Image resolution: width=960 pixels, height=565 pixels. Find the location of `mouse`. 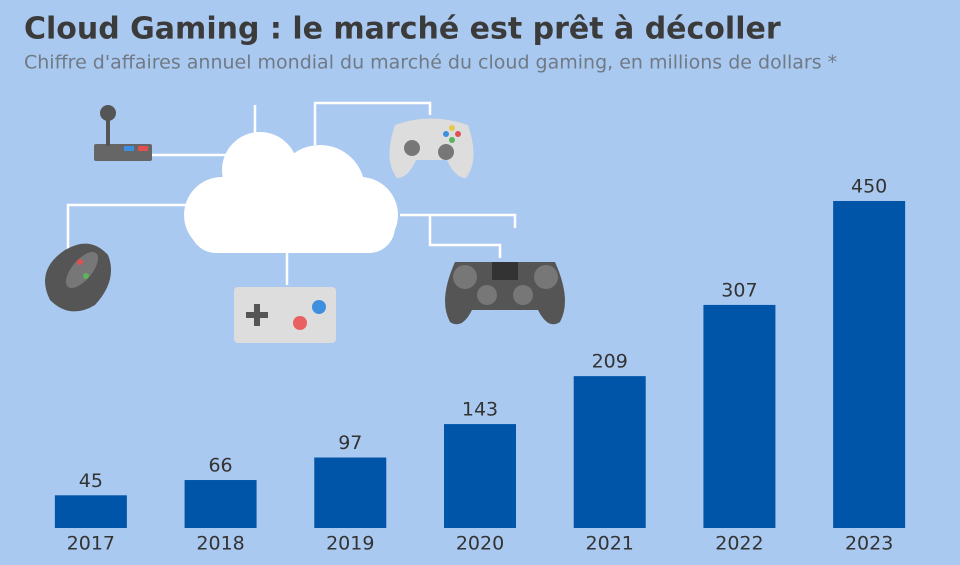

mouse is located at coordinates (78, 277).